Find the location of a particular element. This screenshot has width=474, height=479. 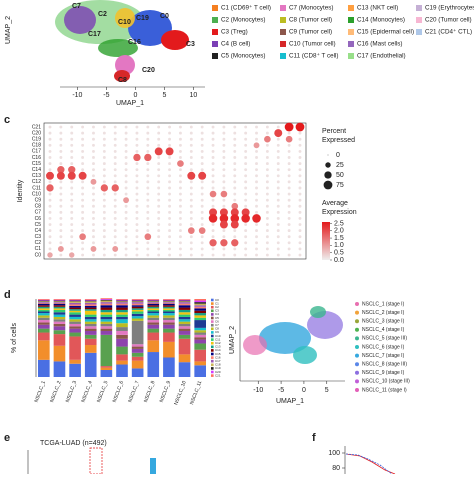

survival-curve is located at coordinates (369, 464).